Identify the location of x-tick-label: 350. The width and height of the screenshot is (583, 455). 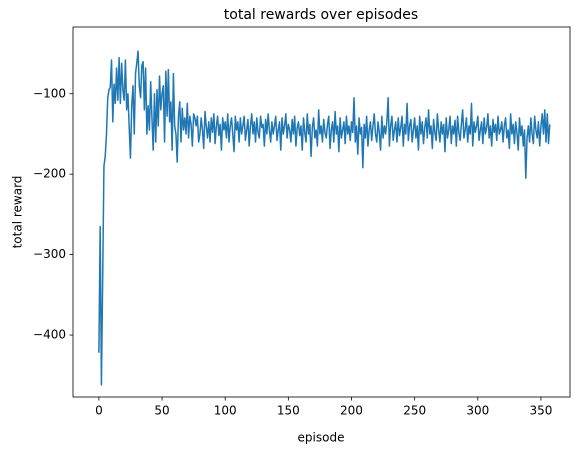
(540, 411).